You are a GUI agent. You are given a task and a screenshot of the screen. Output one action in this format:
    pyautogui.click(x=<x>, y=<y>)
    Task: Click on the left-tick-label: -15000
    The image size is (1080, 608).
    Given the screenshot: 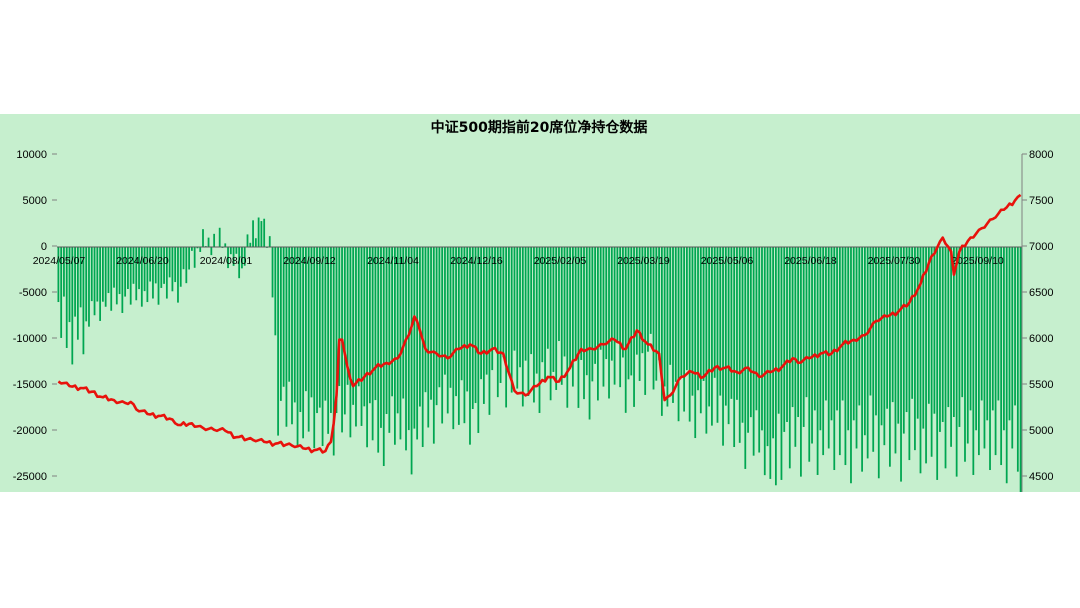 What is the action you would take?
    pyautogui.click(x=30, y=385)
    